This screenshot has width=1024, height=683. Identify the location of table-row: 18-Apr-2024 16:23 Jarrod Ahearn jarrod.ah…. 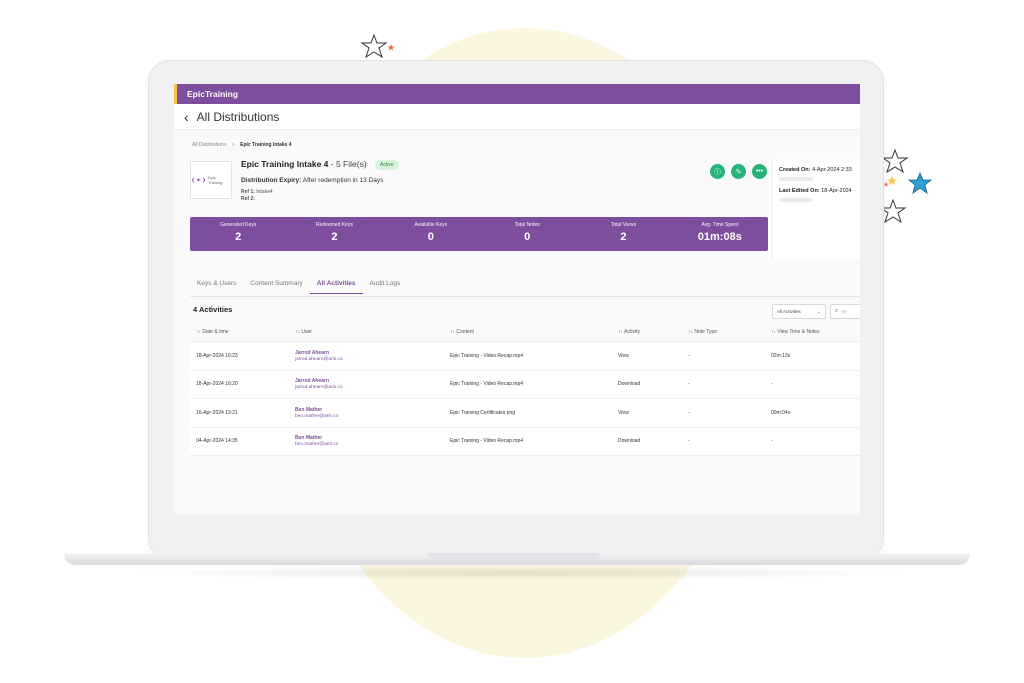
(525, 356).